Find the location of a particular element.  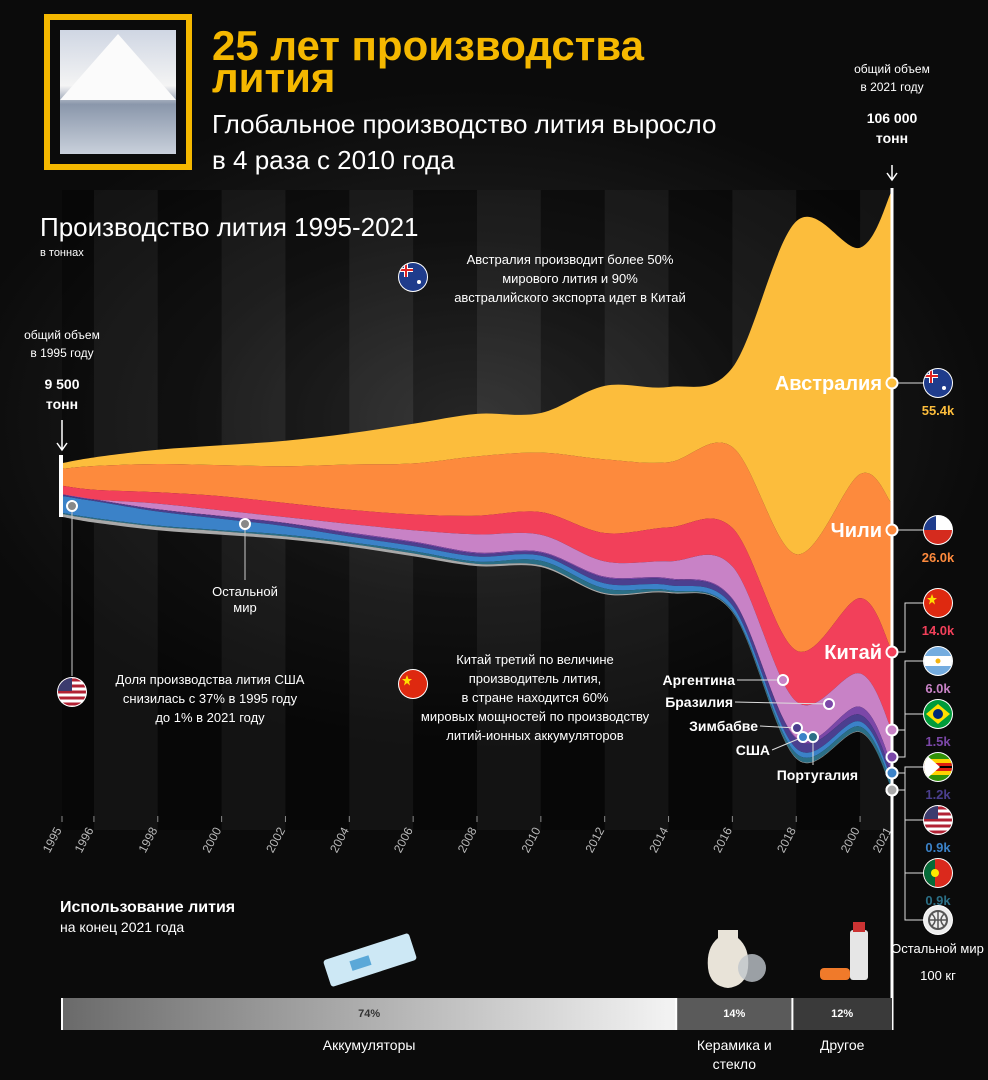

series-label: Португалия is located at coordinates (817, 775).